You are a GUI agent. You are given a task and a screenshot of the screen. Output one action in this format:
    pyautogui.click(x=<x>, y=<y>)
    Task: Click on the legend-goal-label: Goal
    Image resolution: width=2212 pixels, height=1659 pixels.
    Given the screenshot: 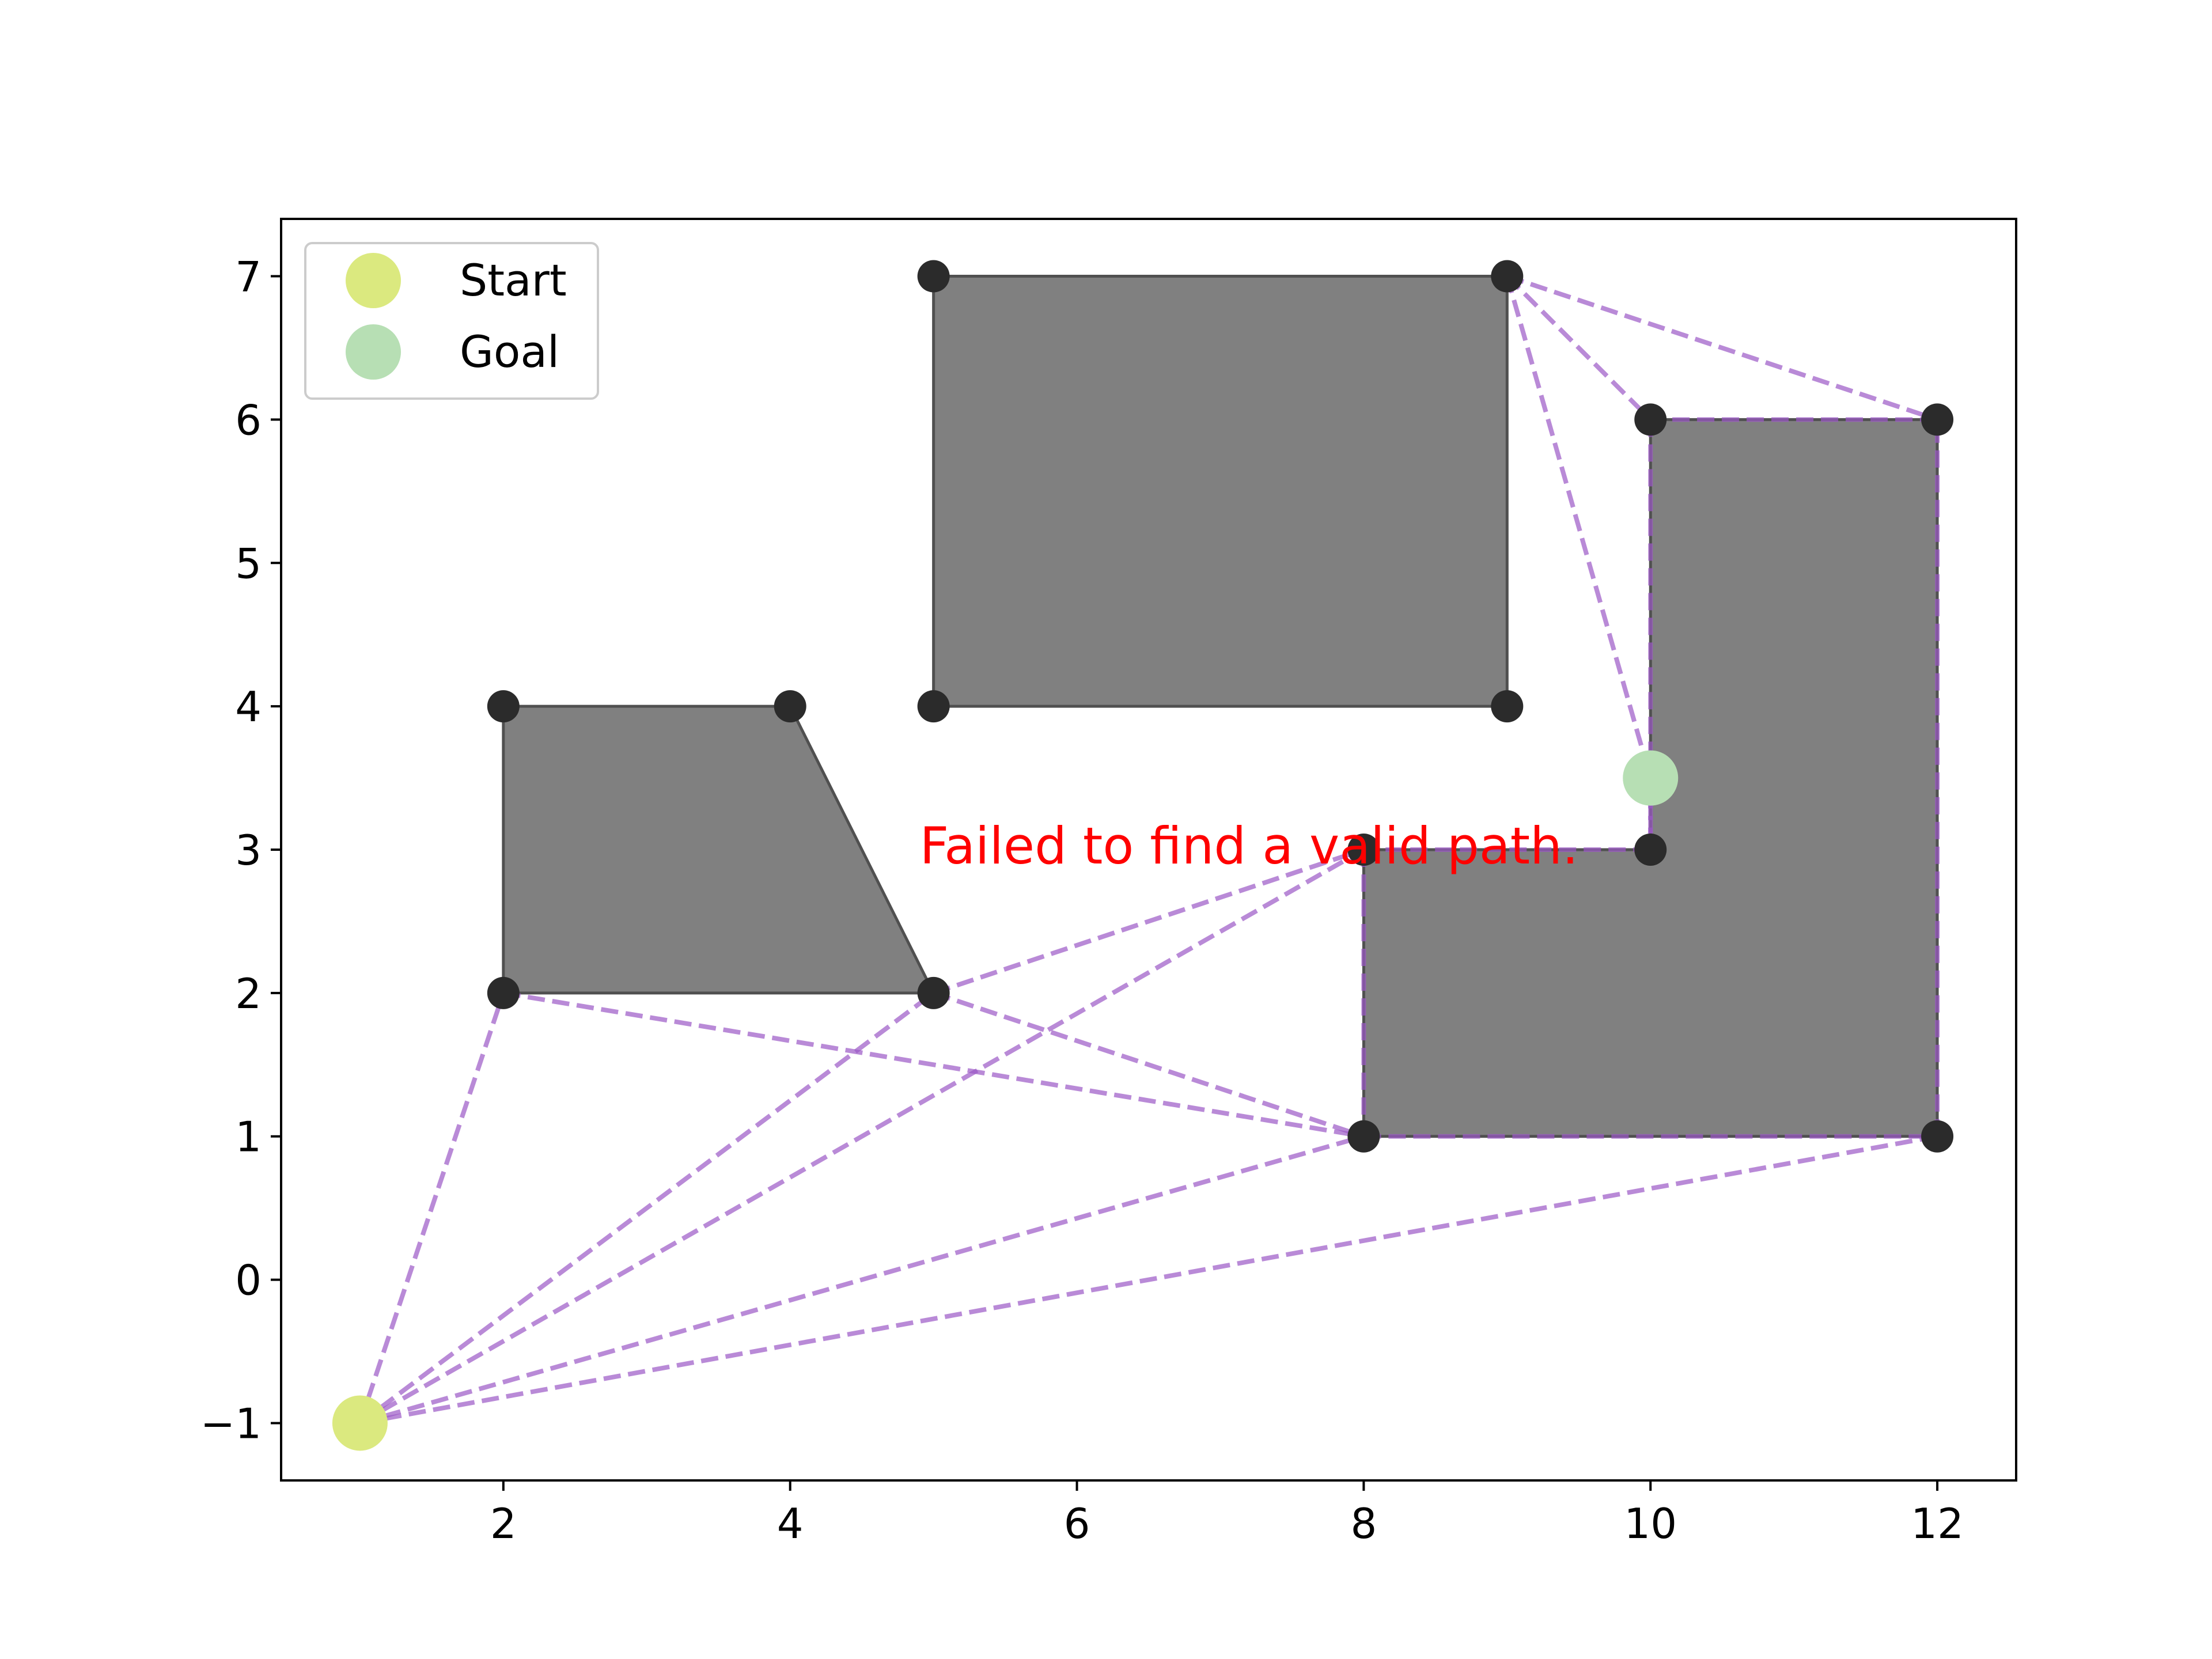 What is the action you would take?
    pyautogui.click(x=509, y=351)
    